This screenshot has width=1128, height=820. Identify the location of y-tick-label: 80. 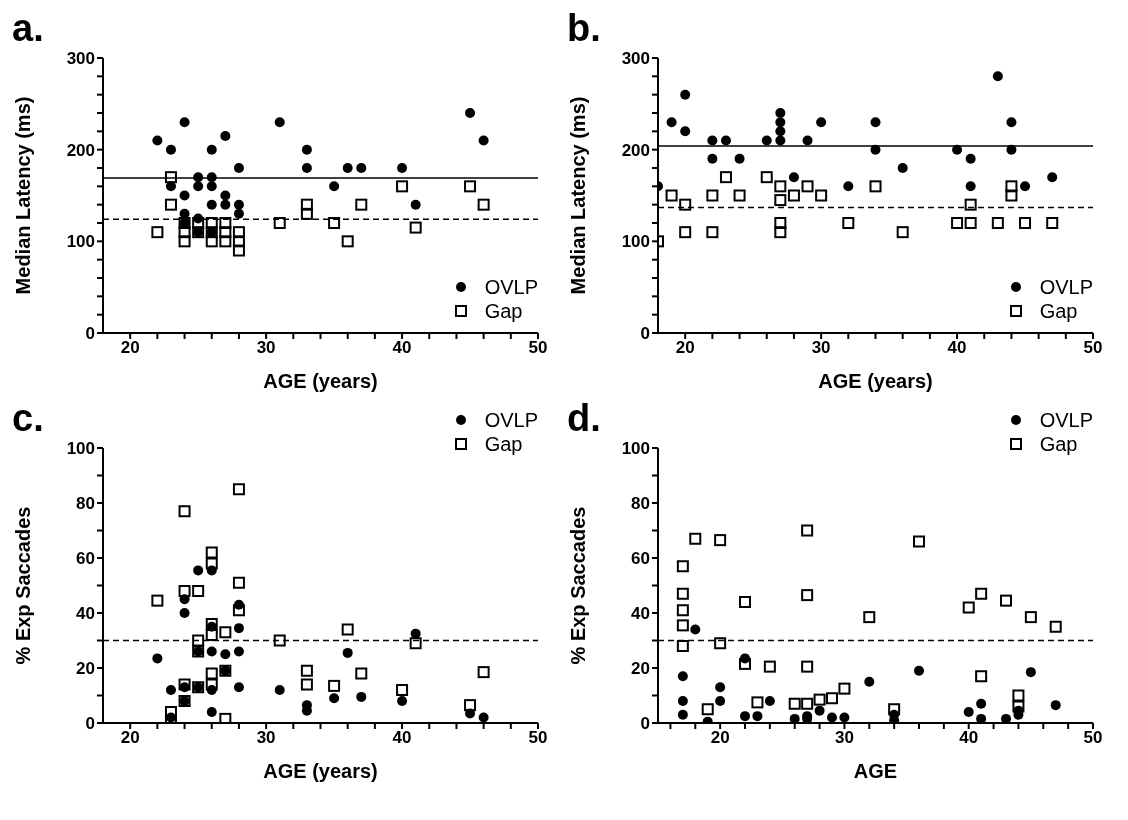
(640, 504).